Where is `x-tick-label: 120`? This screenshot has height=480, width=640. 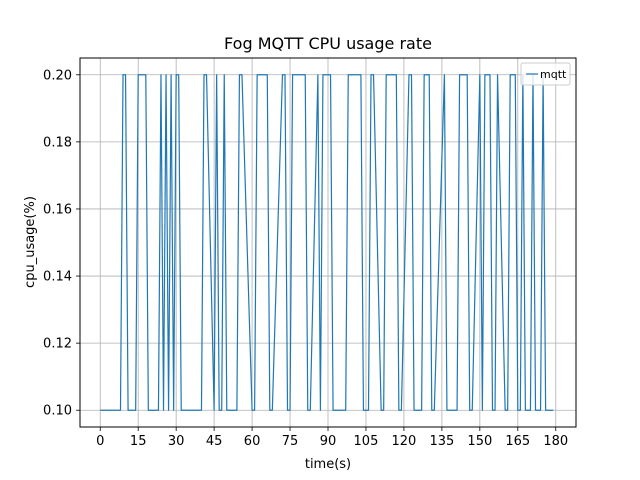 x-tick-label: 120 is located at coordinates (404, 441).